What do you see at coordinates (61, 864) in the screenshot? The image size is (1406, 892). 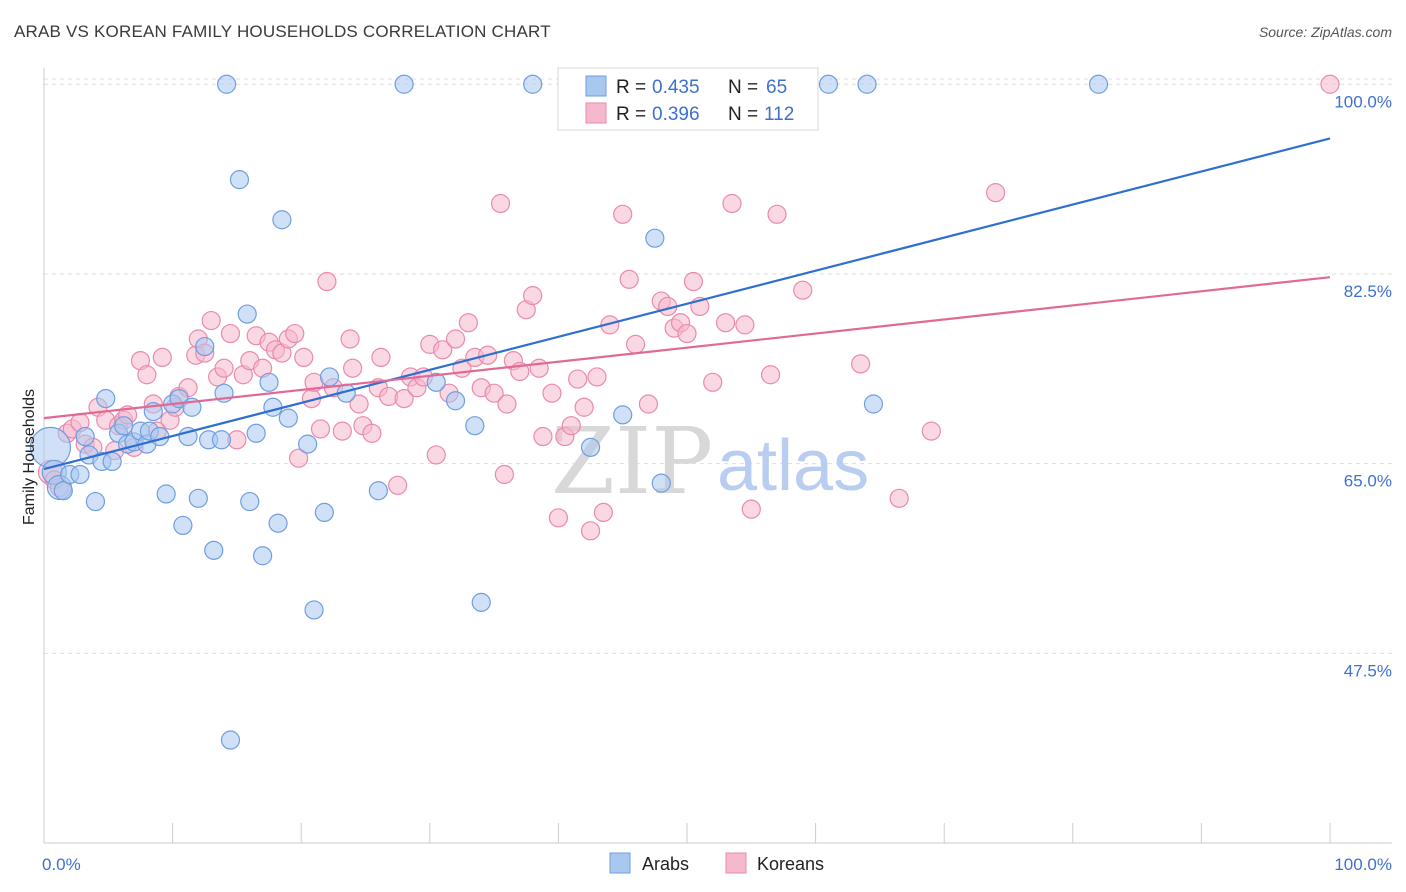 I see `x-tick-label: 0.0%` at bounding box center [61, 864].